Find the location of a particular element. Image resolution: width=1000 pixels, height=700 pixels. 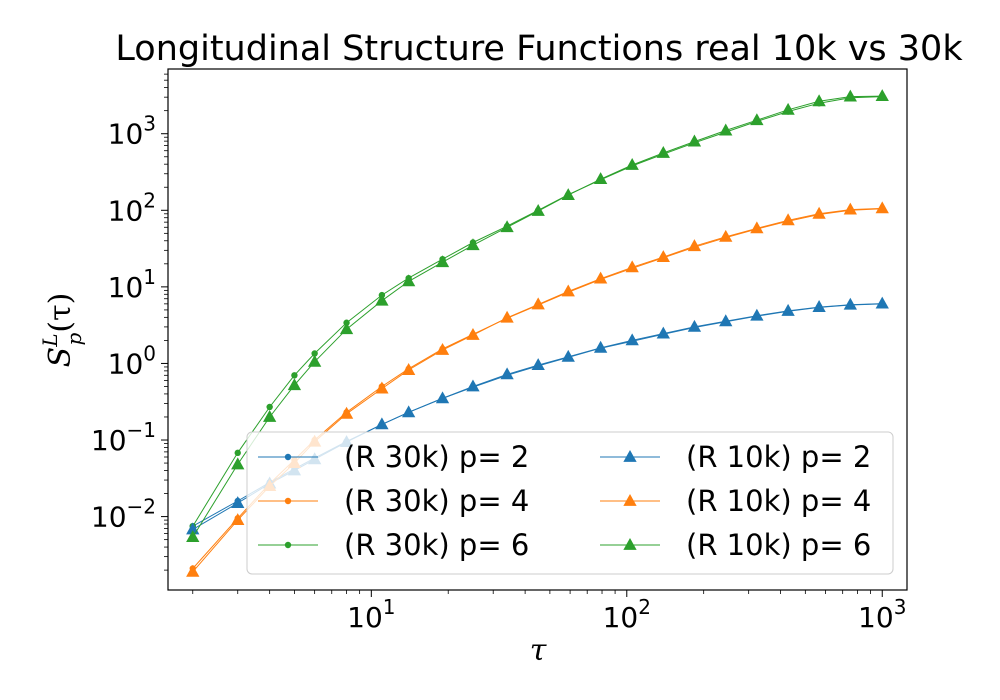

svg-text: SLp(τ) is located at coordinates (62, 330).